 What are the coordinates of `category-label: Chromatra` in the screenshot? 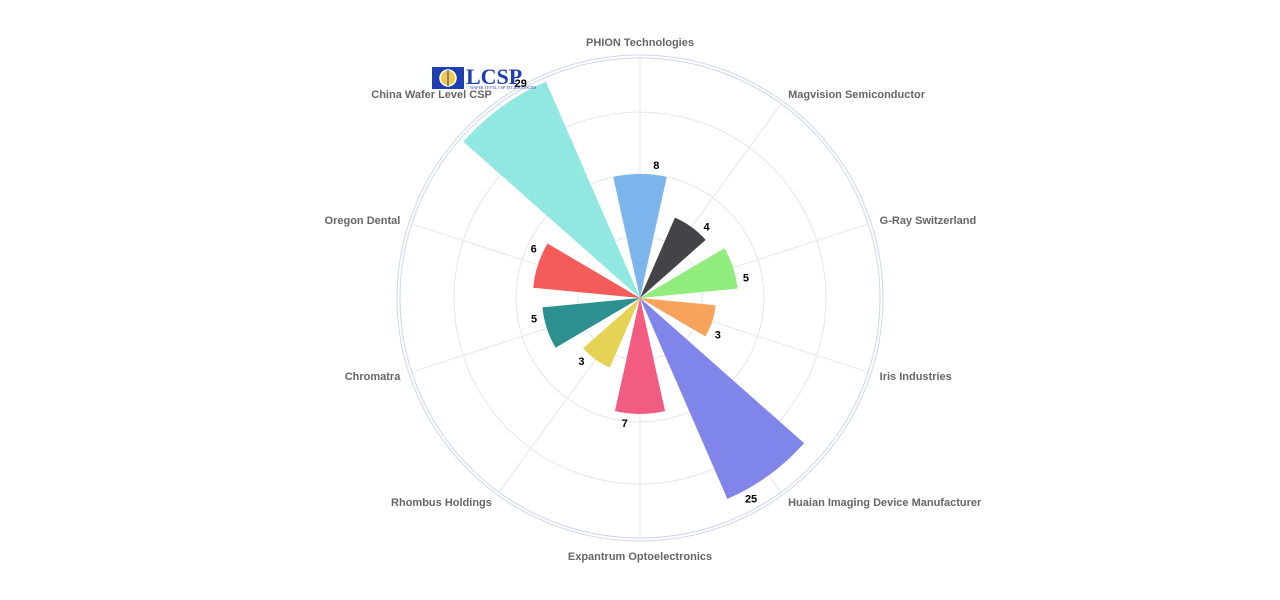 It's located at (373, 377).